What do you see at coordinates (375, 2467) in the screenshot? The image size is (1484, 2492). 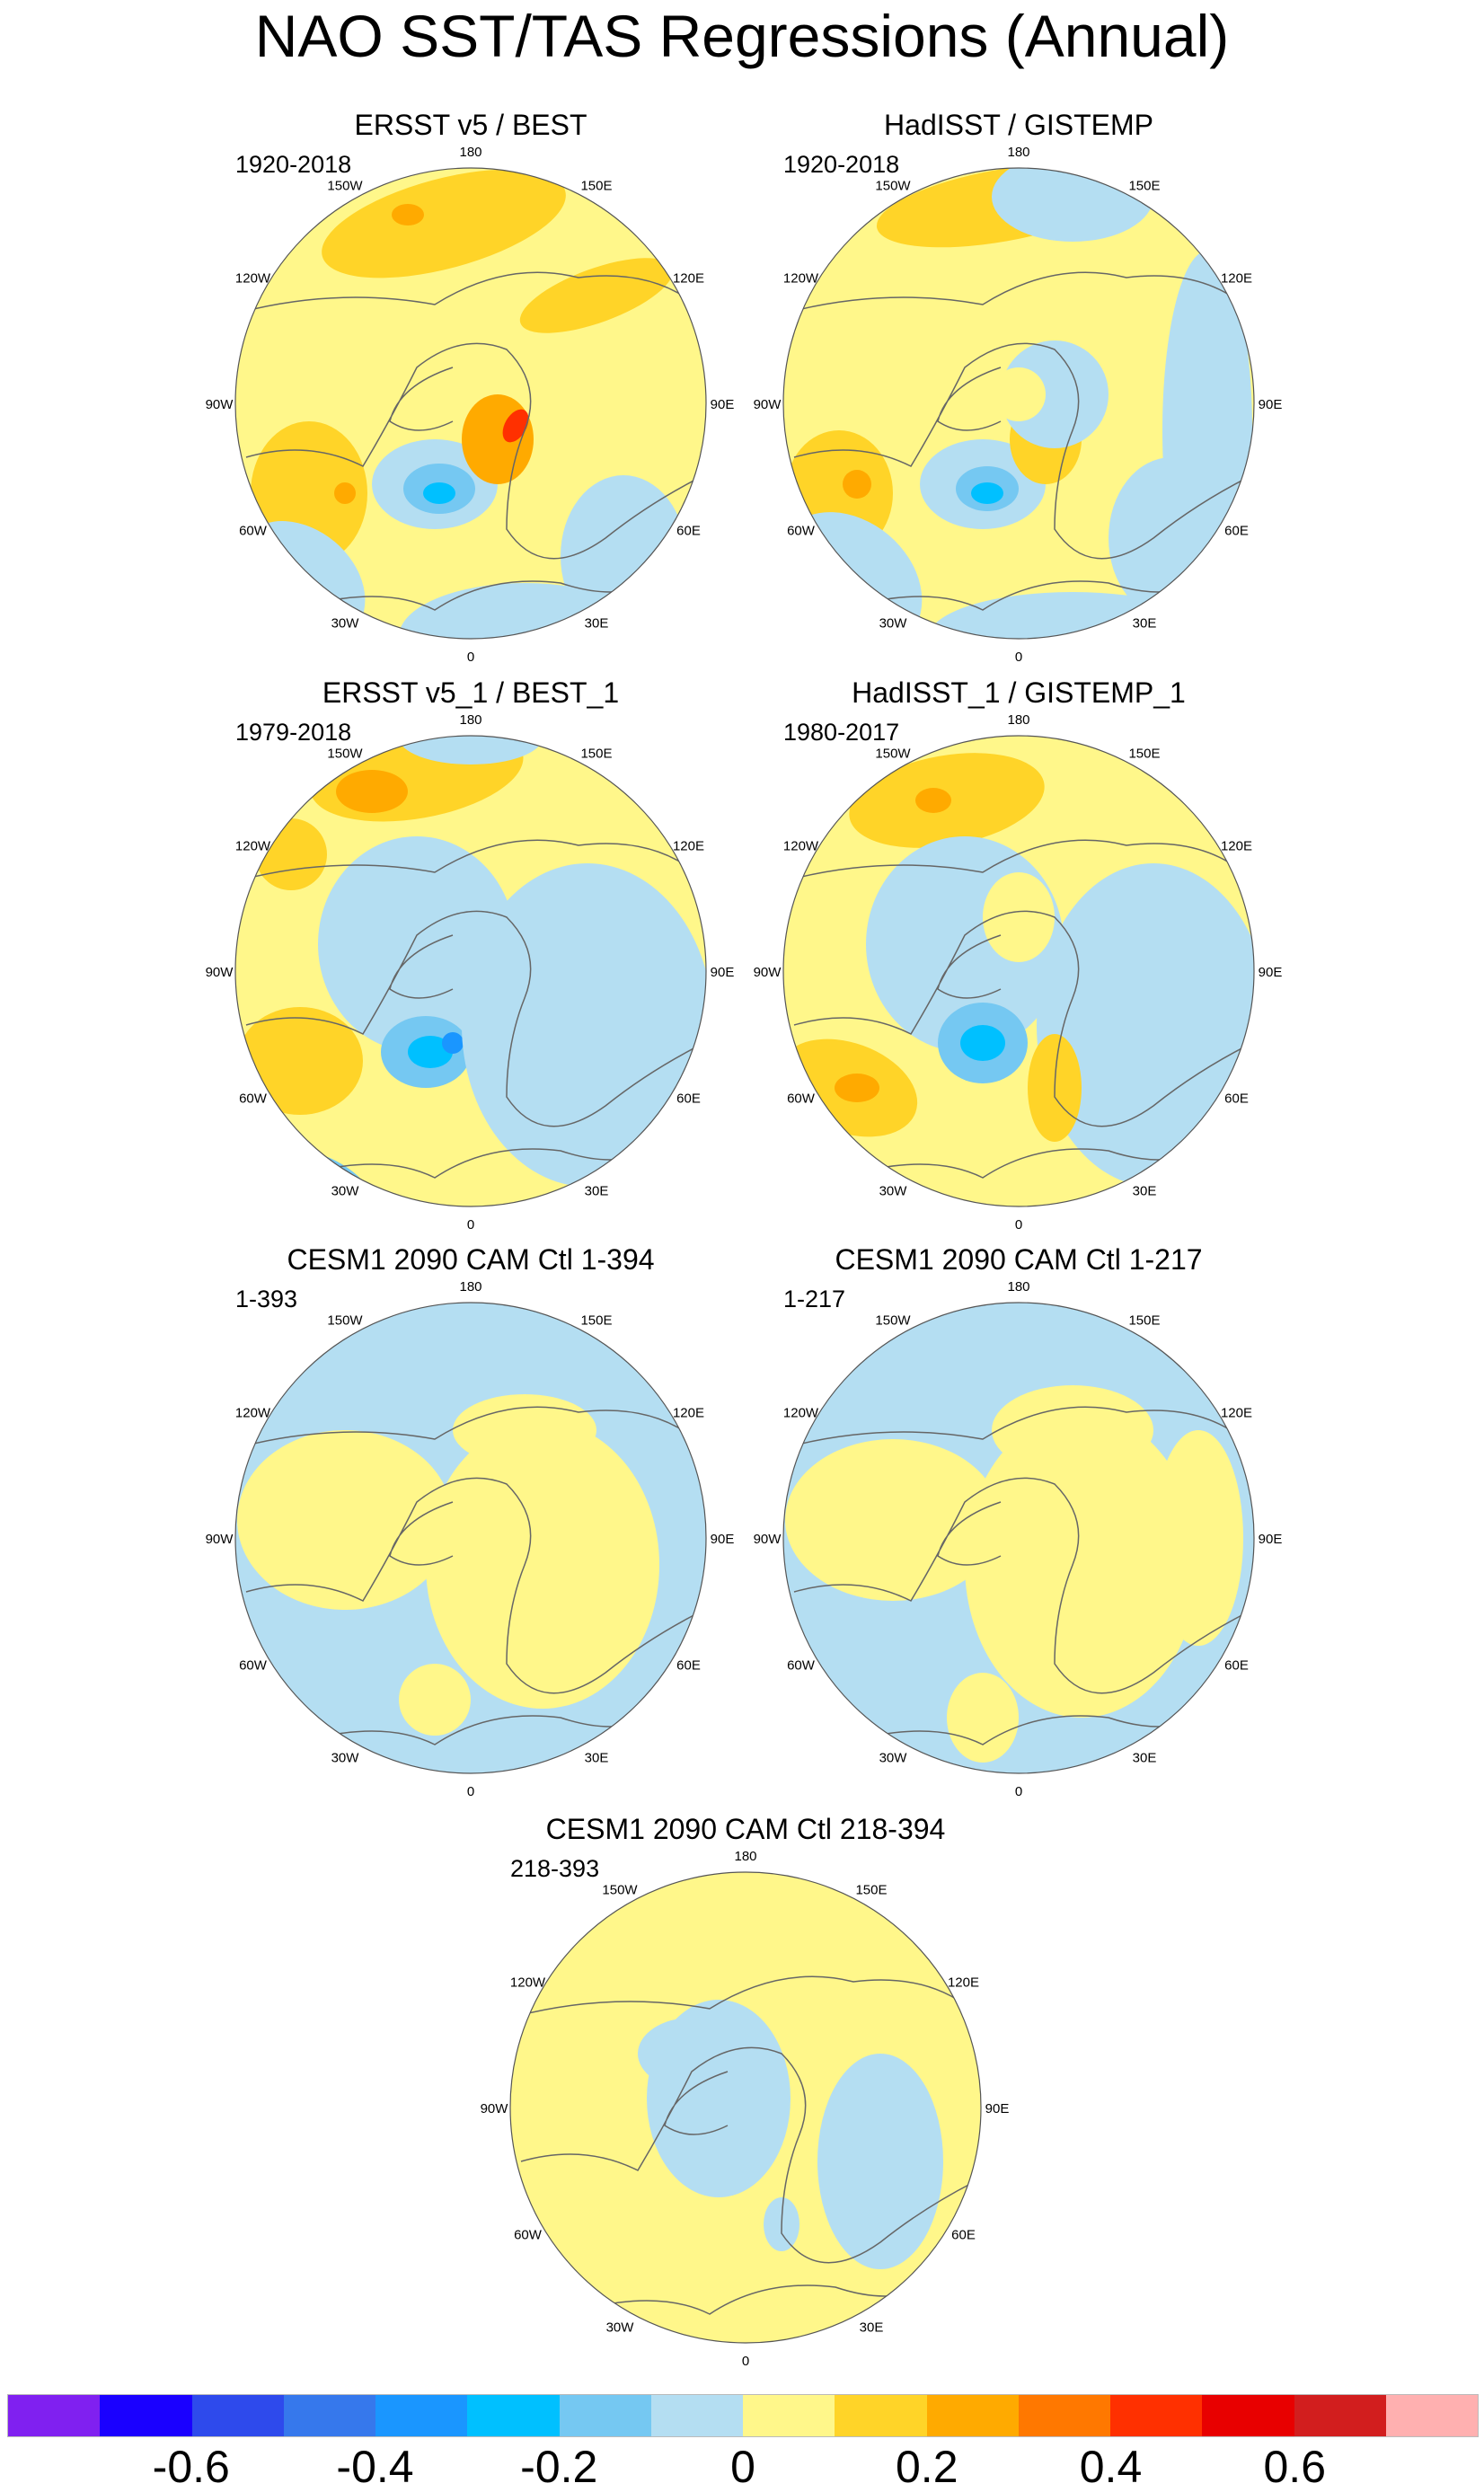 I see `colorbar-tick-label: -0.4` at bounding box center [375, 2467].